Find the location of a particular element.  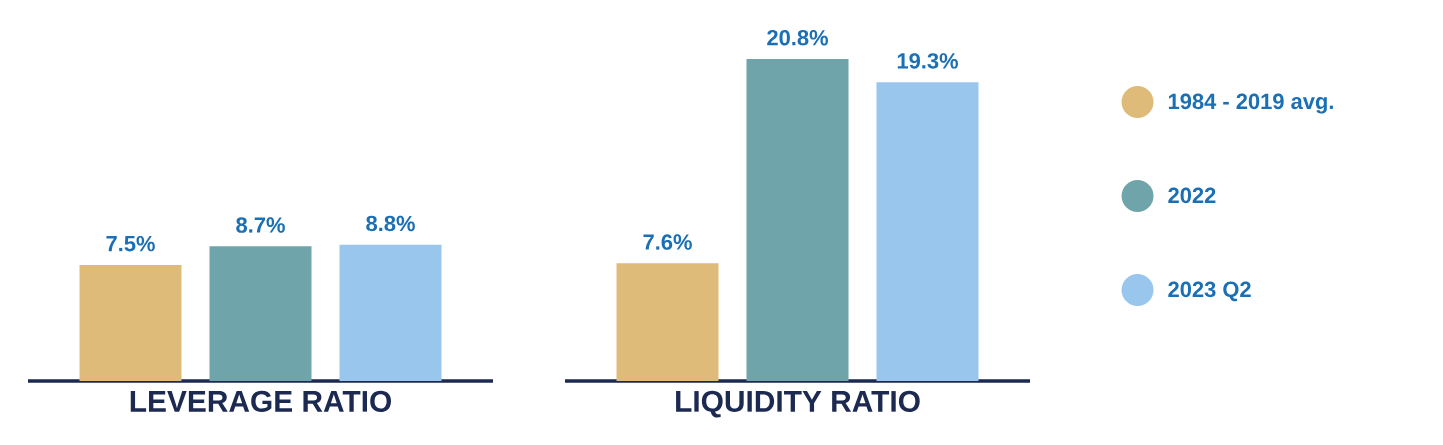

legend-label: 1984 - 2019 avg. is located at coordinates (1250, 103).